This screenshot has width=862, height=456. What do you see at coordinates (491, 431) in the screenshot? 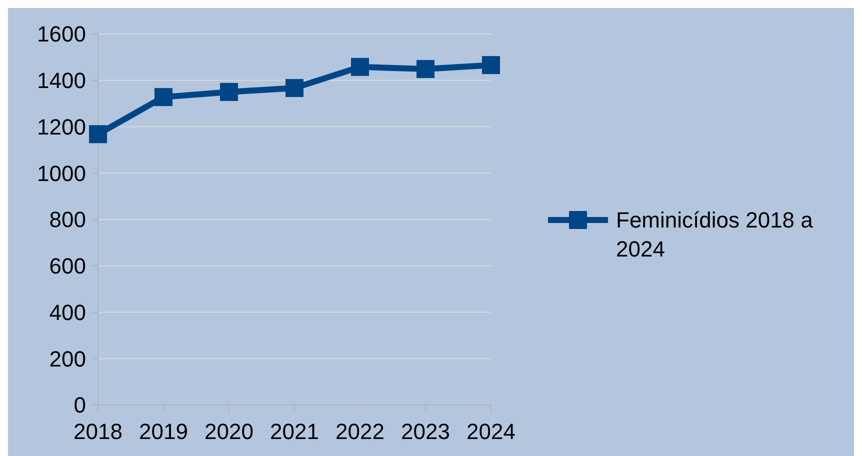
I see `x-tick-label: 2024` at bounding box center [491, 431].